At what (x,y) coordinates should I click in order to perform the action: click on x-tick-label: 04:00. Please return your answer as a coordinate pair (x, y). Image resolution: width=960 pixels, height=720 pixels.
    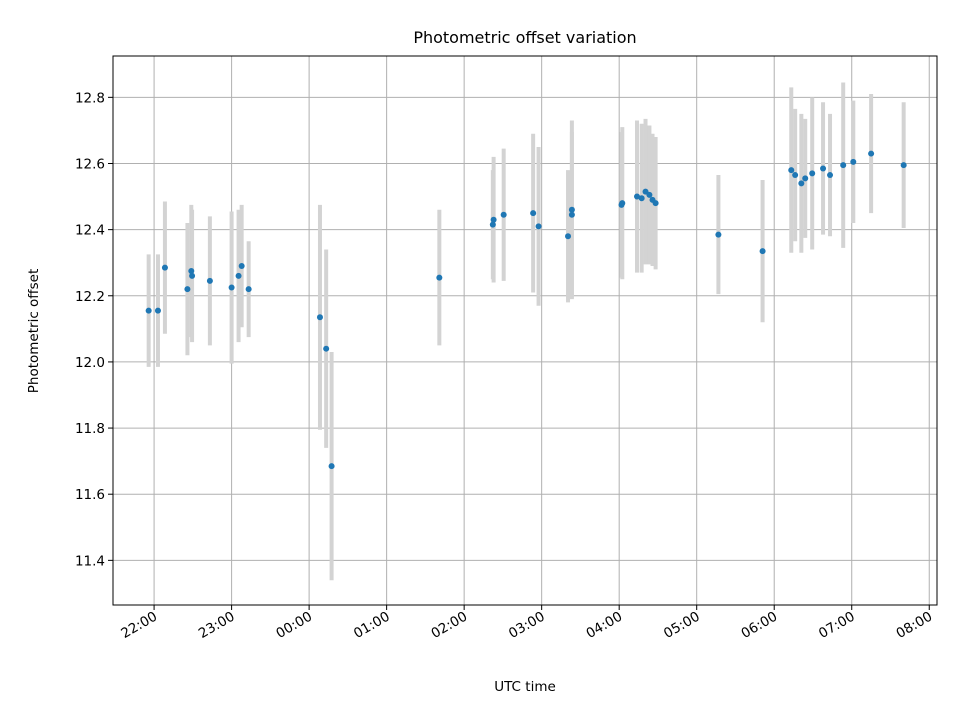
    Looking at the image, I should click on (604, 625).